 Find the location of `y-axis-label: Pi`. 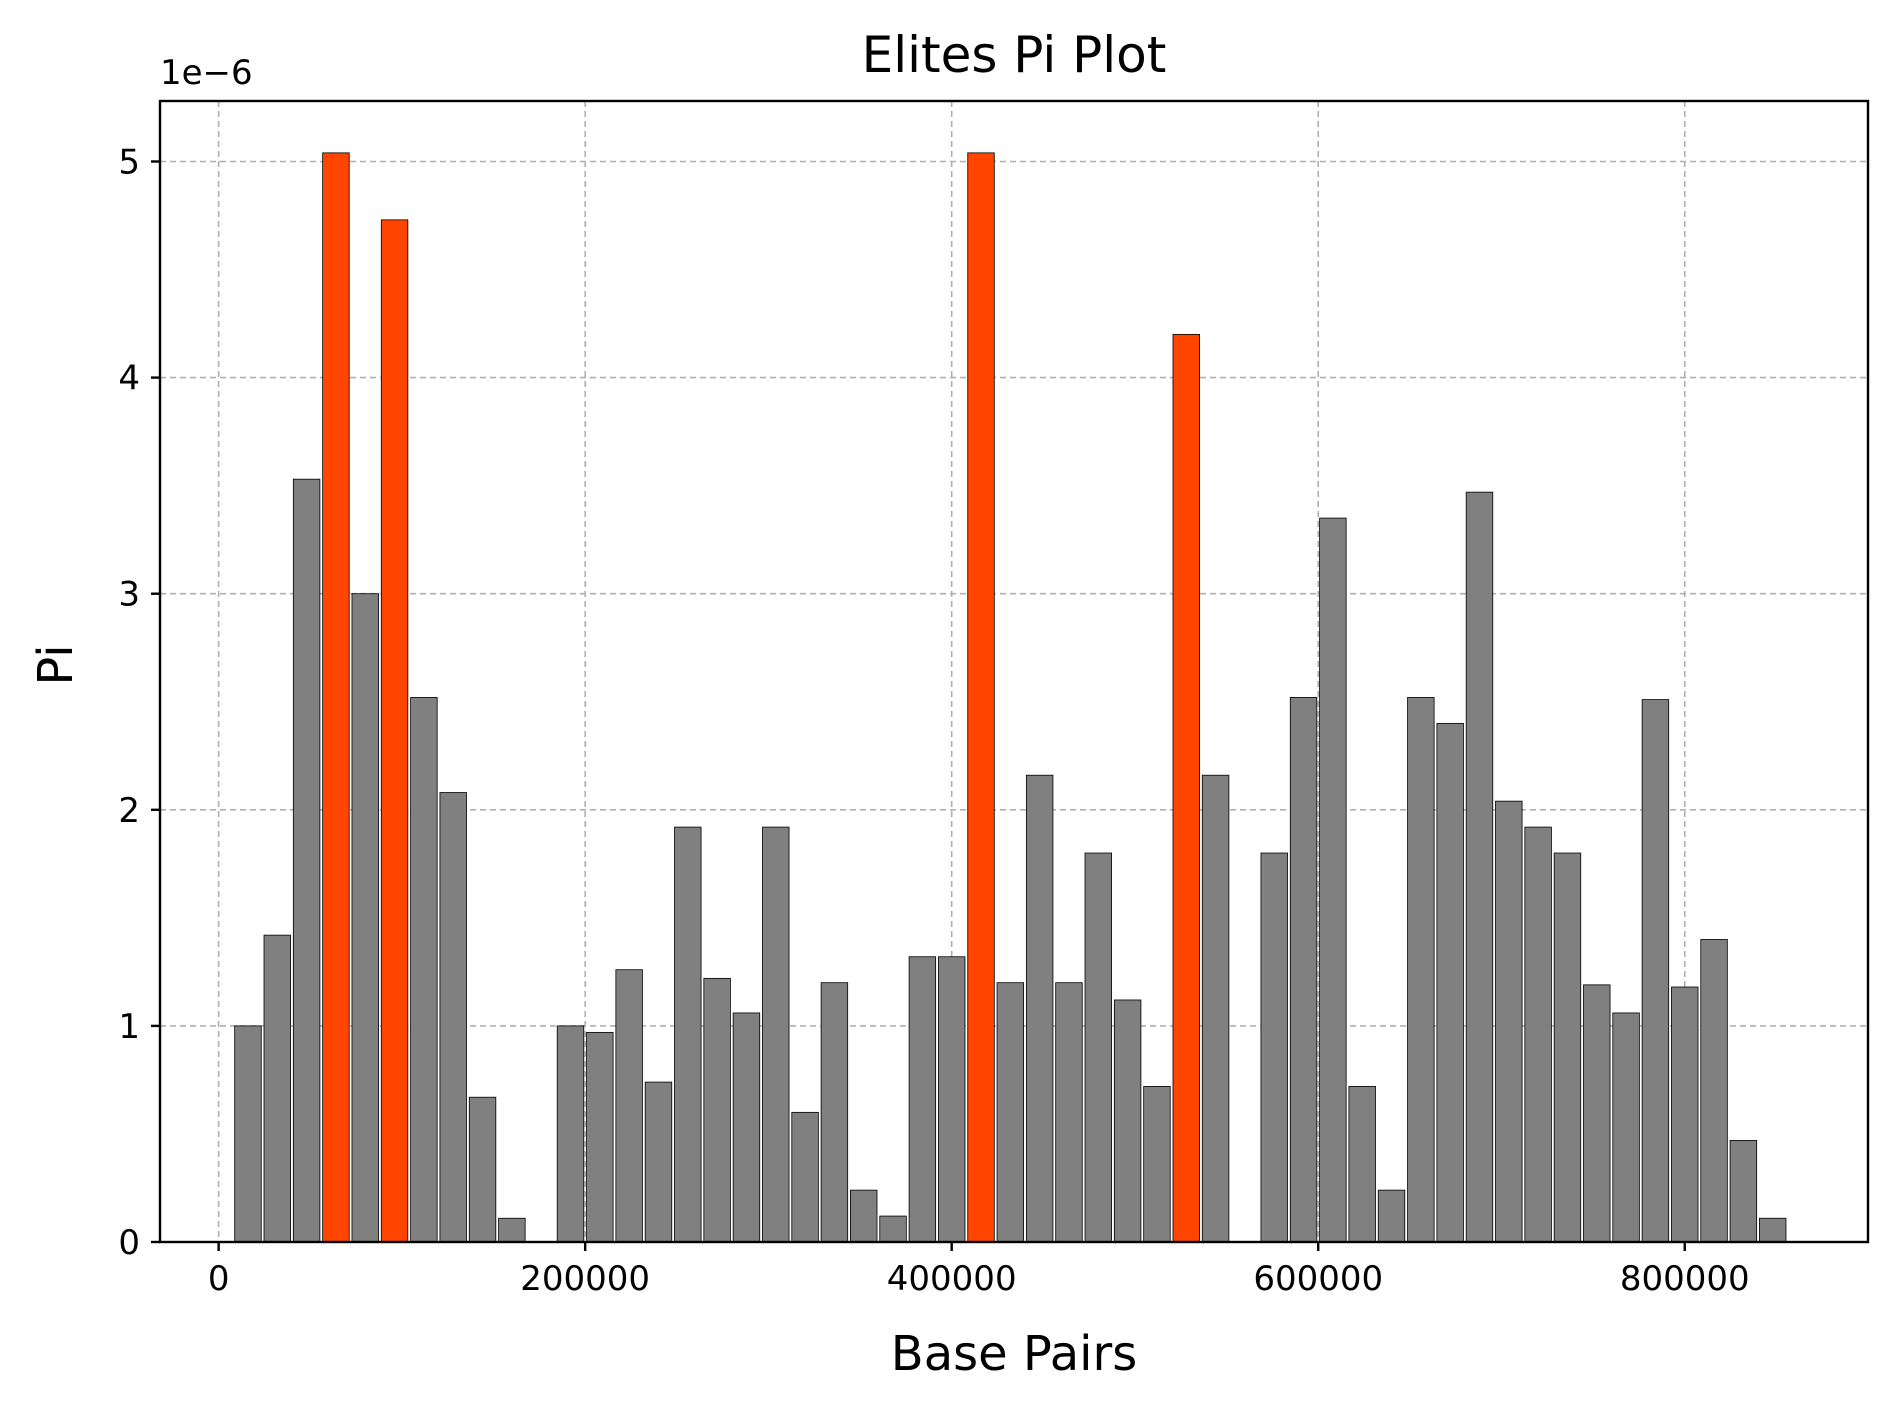

y-axis-label: Pi is located at coordinates (56, 664).